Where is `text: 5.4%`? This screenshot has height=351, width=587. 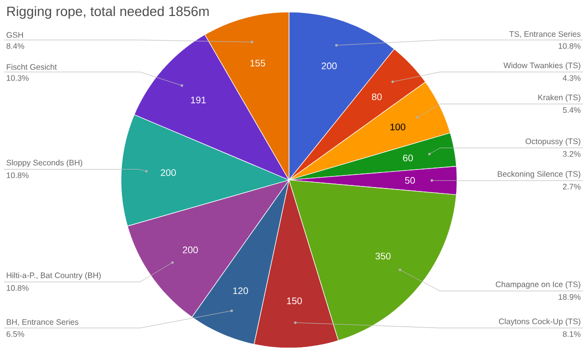 text: 5.4% is located at coordinates (571, 110).